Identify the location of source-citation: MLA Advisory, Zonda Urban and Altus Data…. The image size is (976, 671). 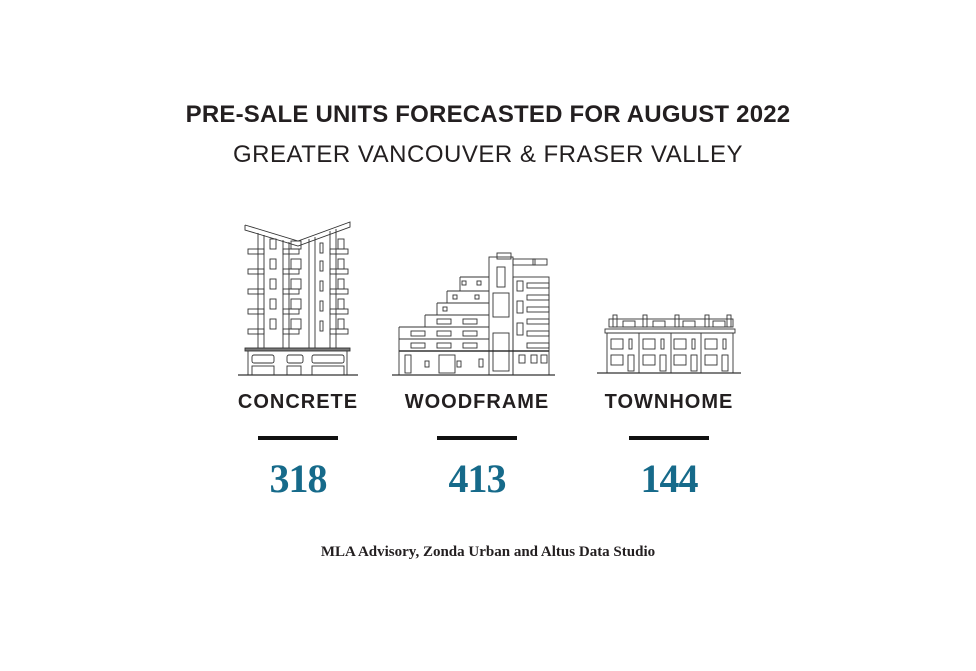
(488, 552).